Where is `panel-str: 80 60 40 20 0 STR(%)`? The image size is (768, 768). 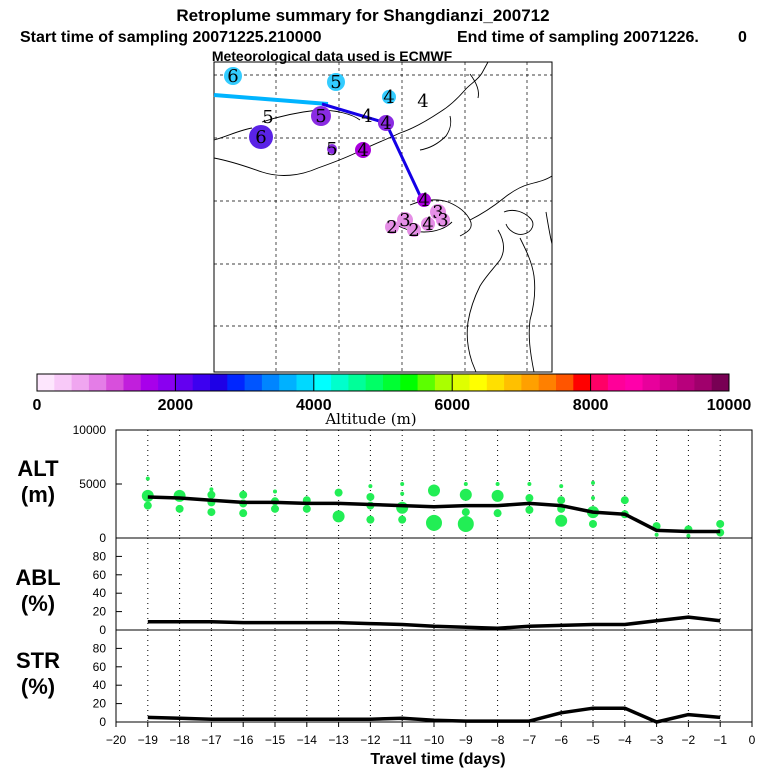
panel-str: 80 60 40 20 0 STR(%) is located at coordinates (384, 679).